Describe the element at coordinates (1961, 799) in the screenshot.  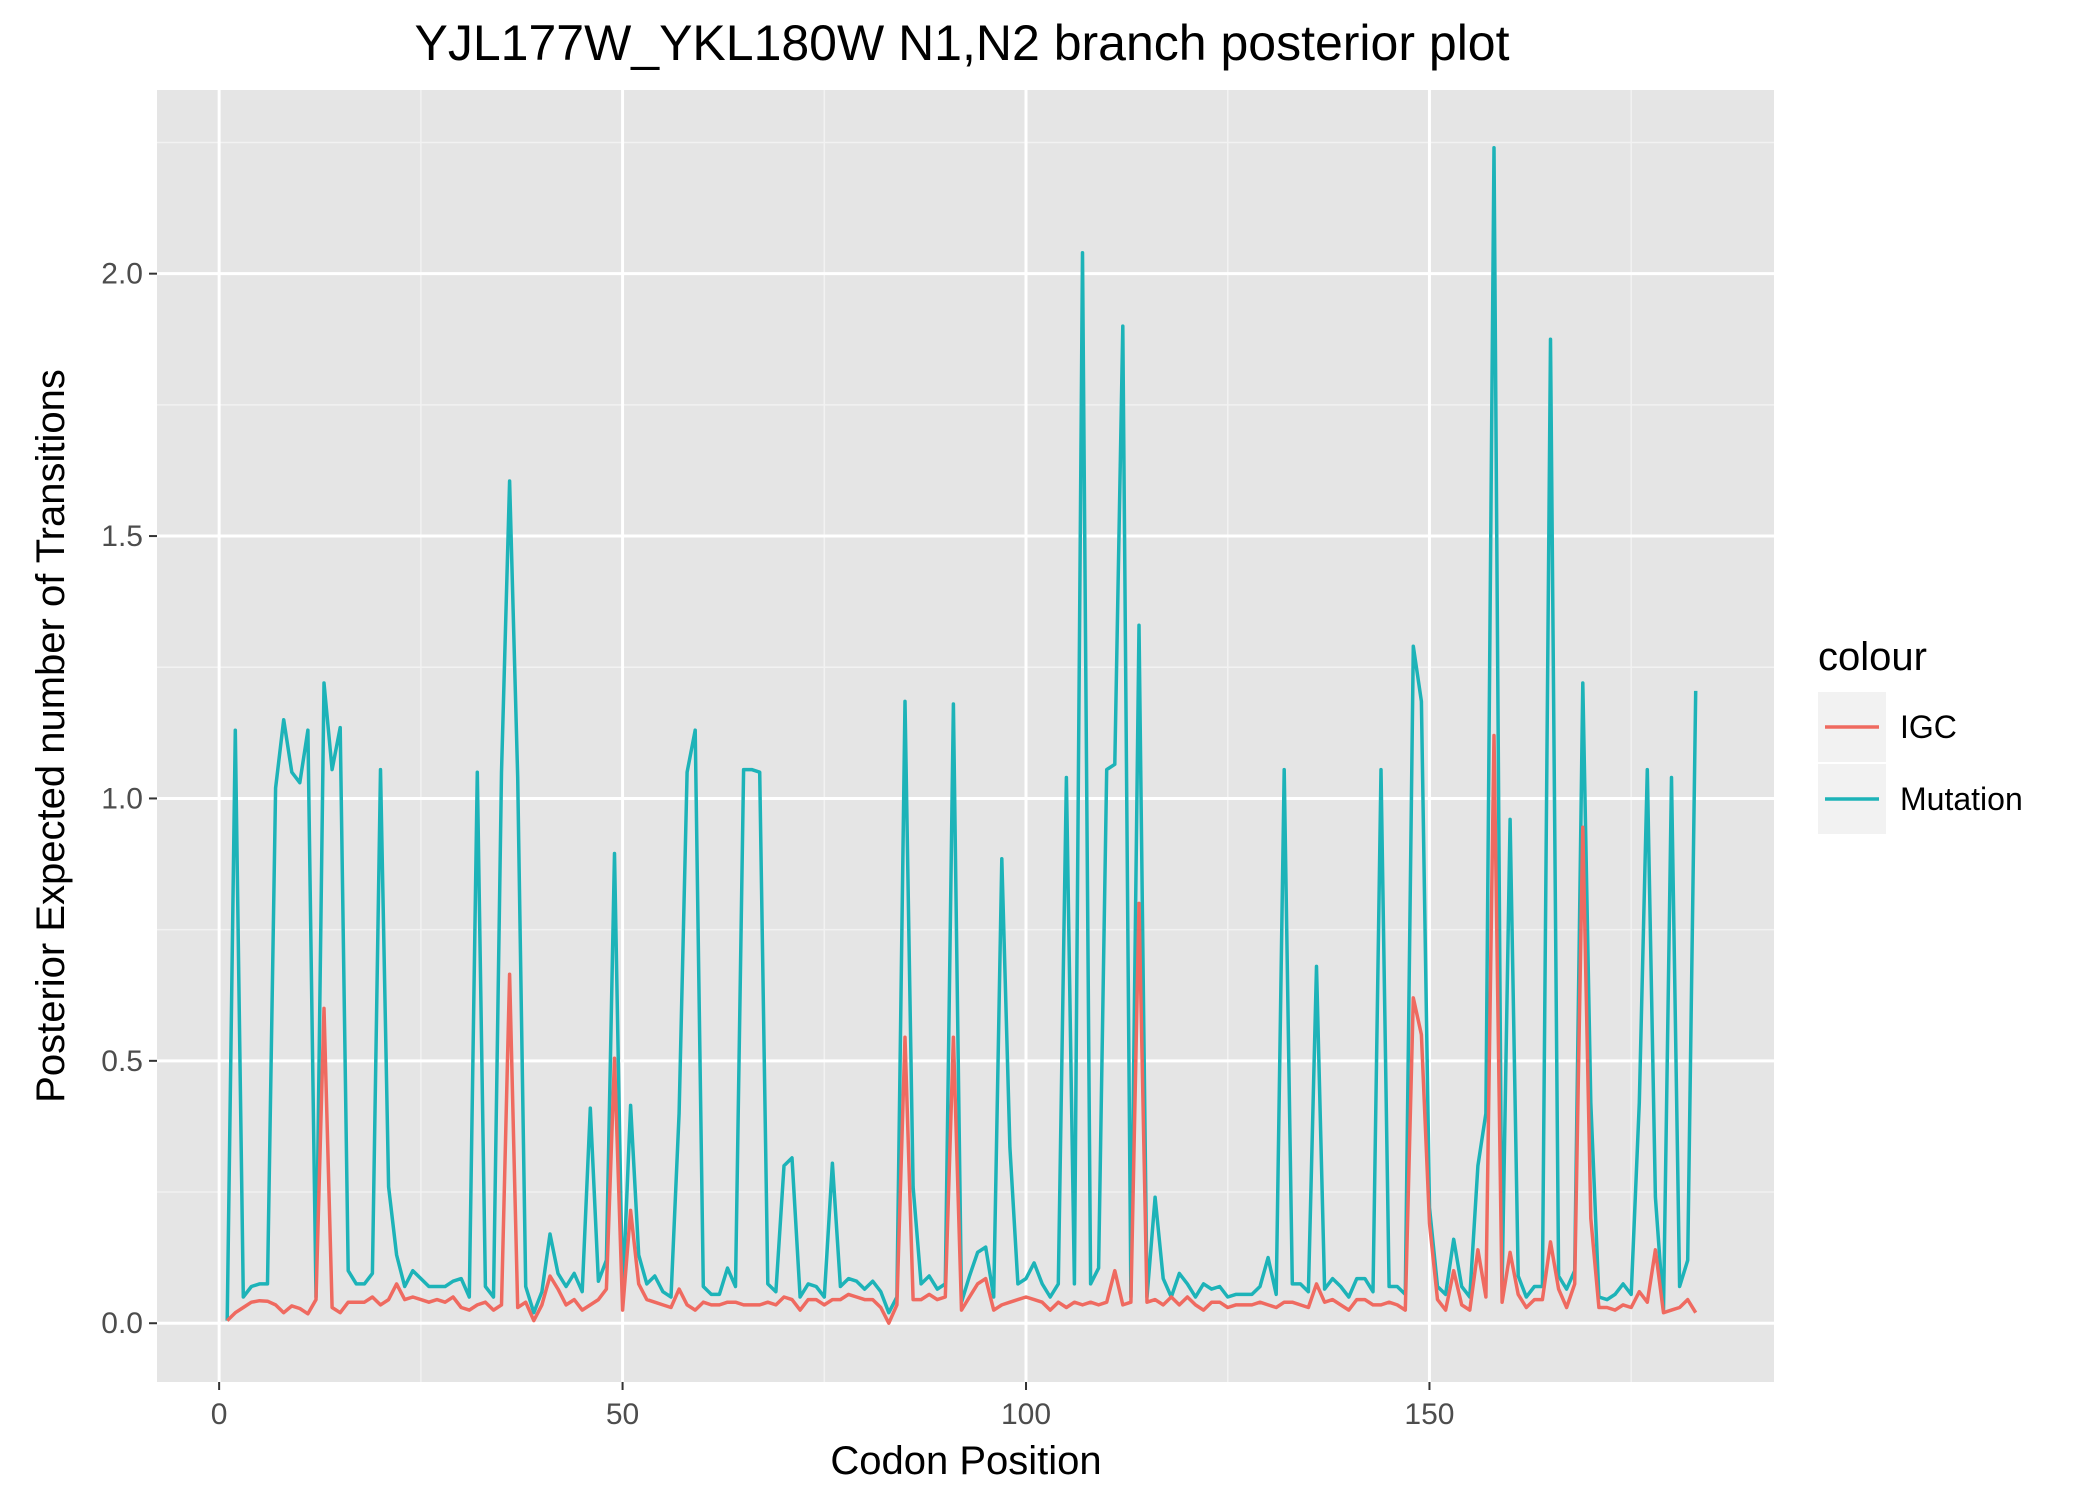
I see `legend-label-mutation: Mutation` at that location.